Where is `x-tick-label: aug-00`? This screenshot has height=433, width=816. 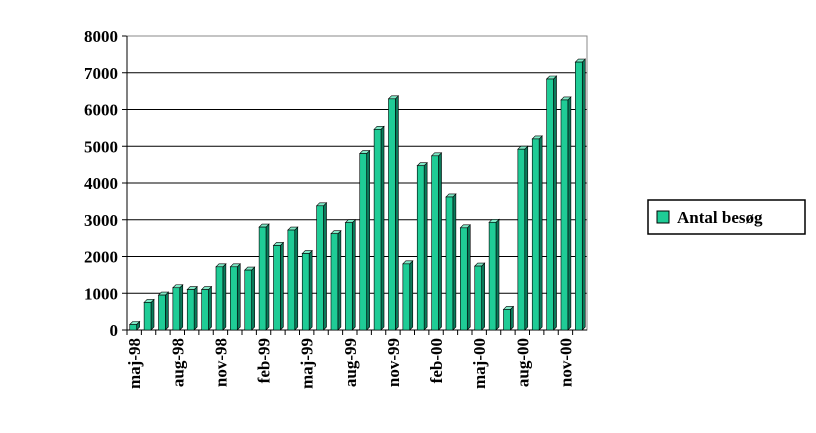
x-tick-label: aug-00 is located at coordinates (522, 362).